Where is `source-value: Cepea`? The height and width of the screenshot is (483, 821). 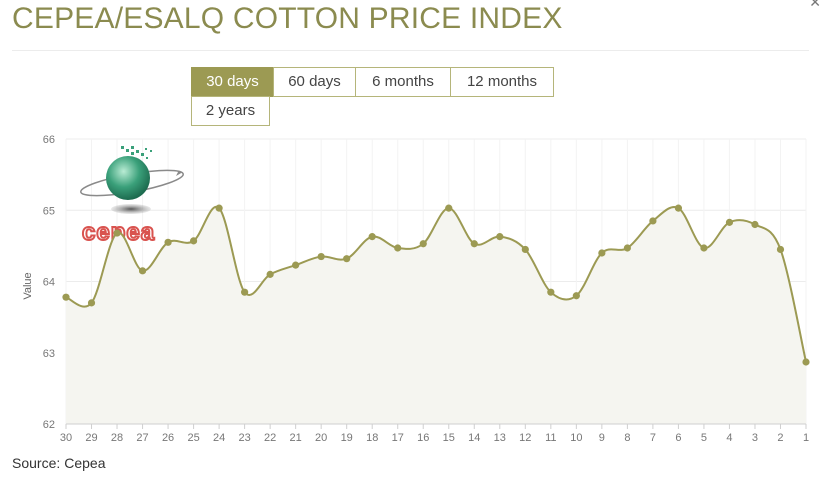 source-value: Cepea is located at coordinates (85, 463).